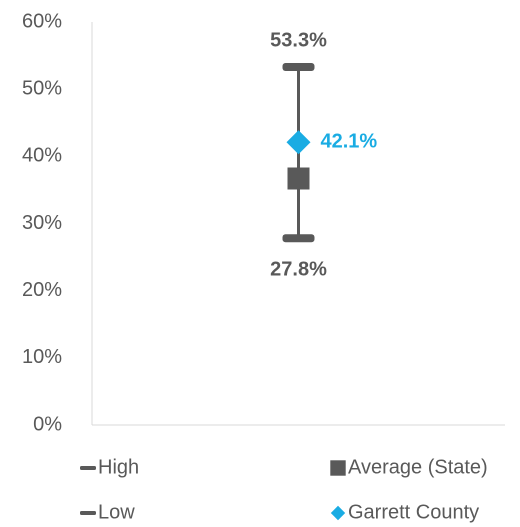  What do you see at coordinates (418, 467) in the screenshot?
I see `legend-label: Average (State)` at bounding box center [418, 467].